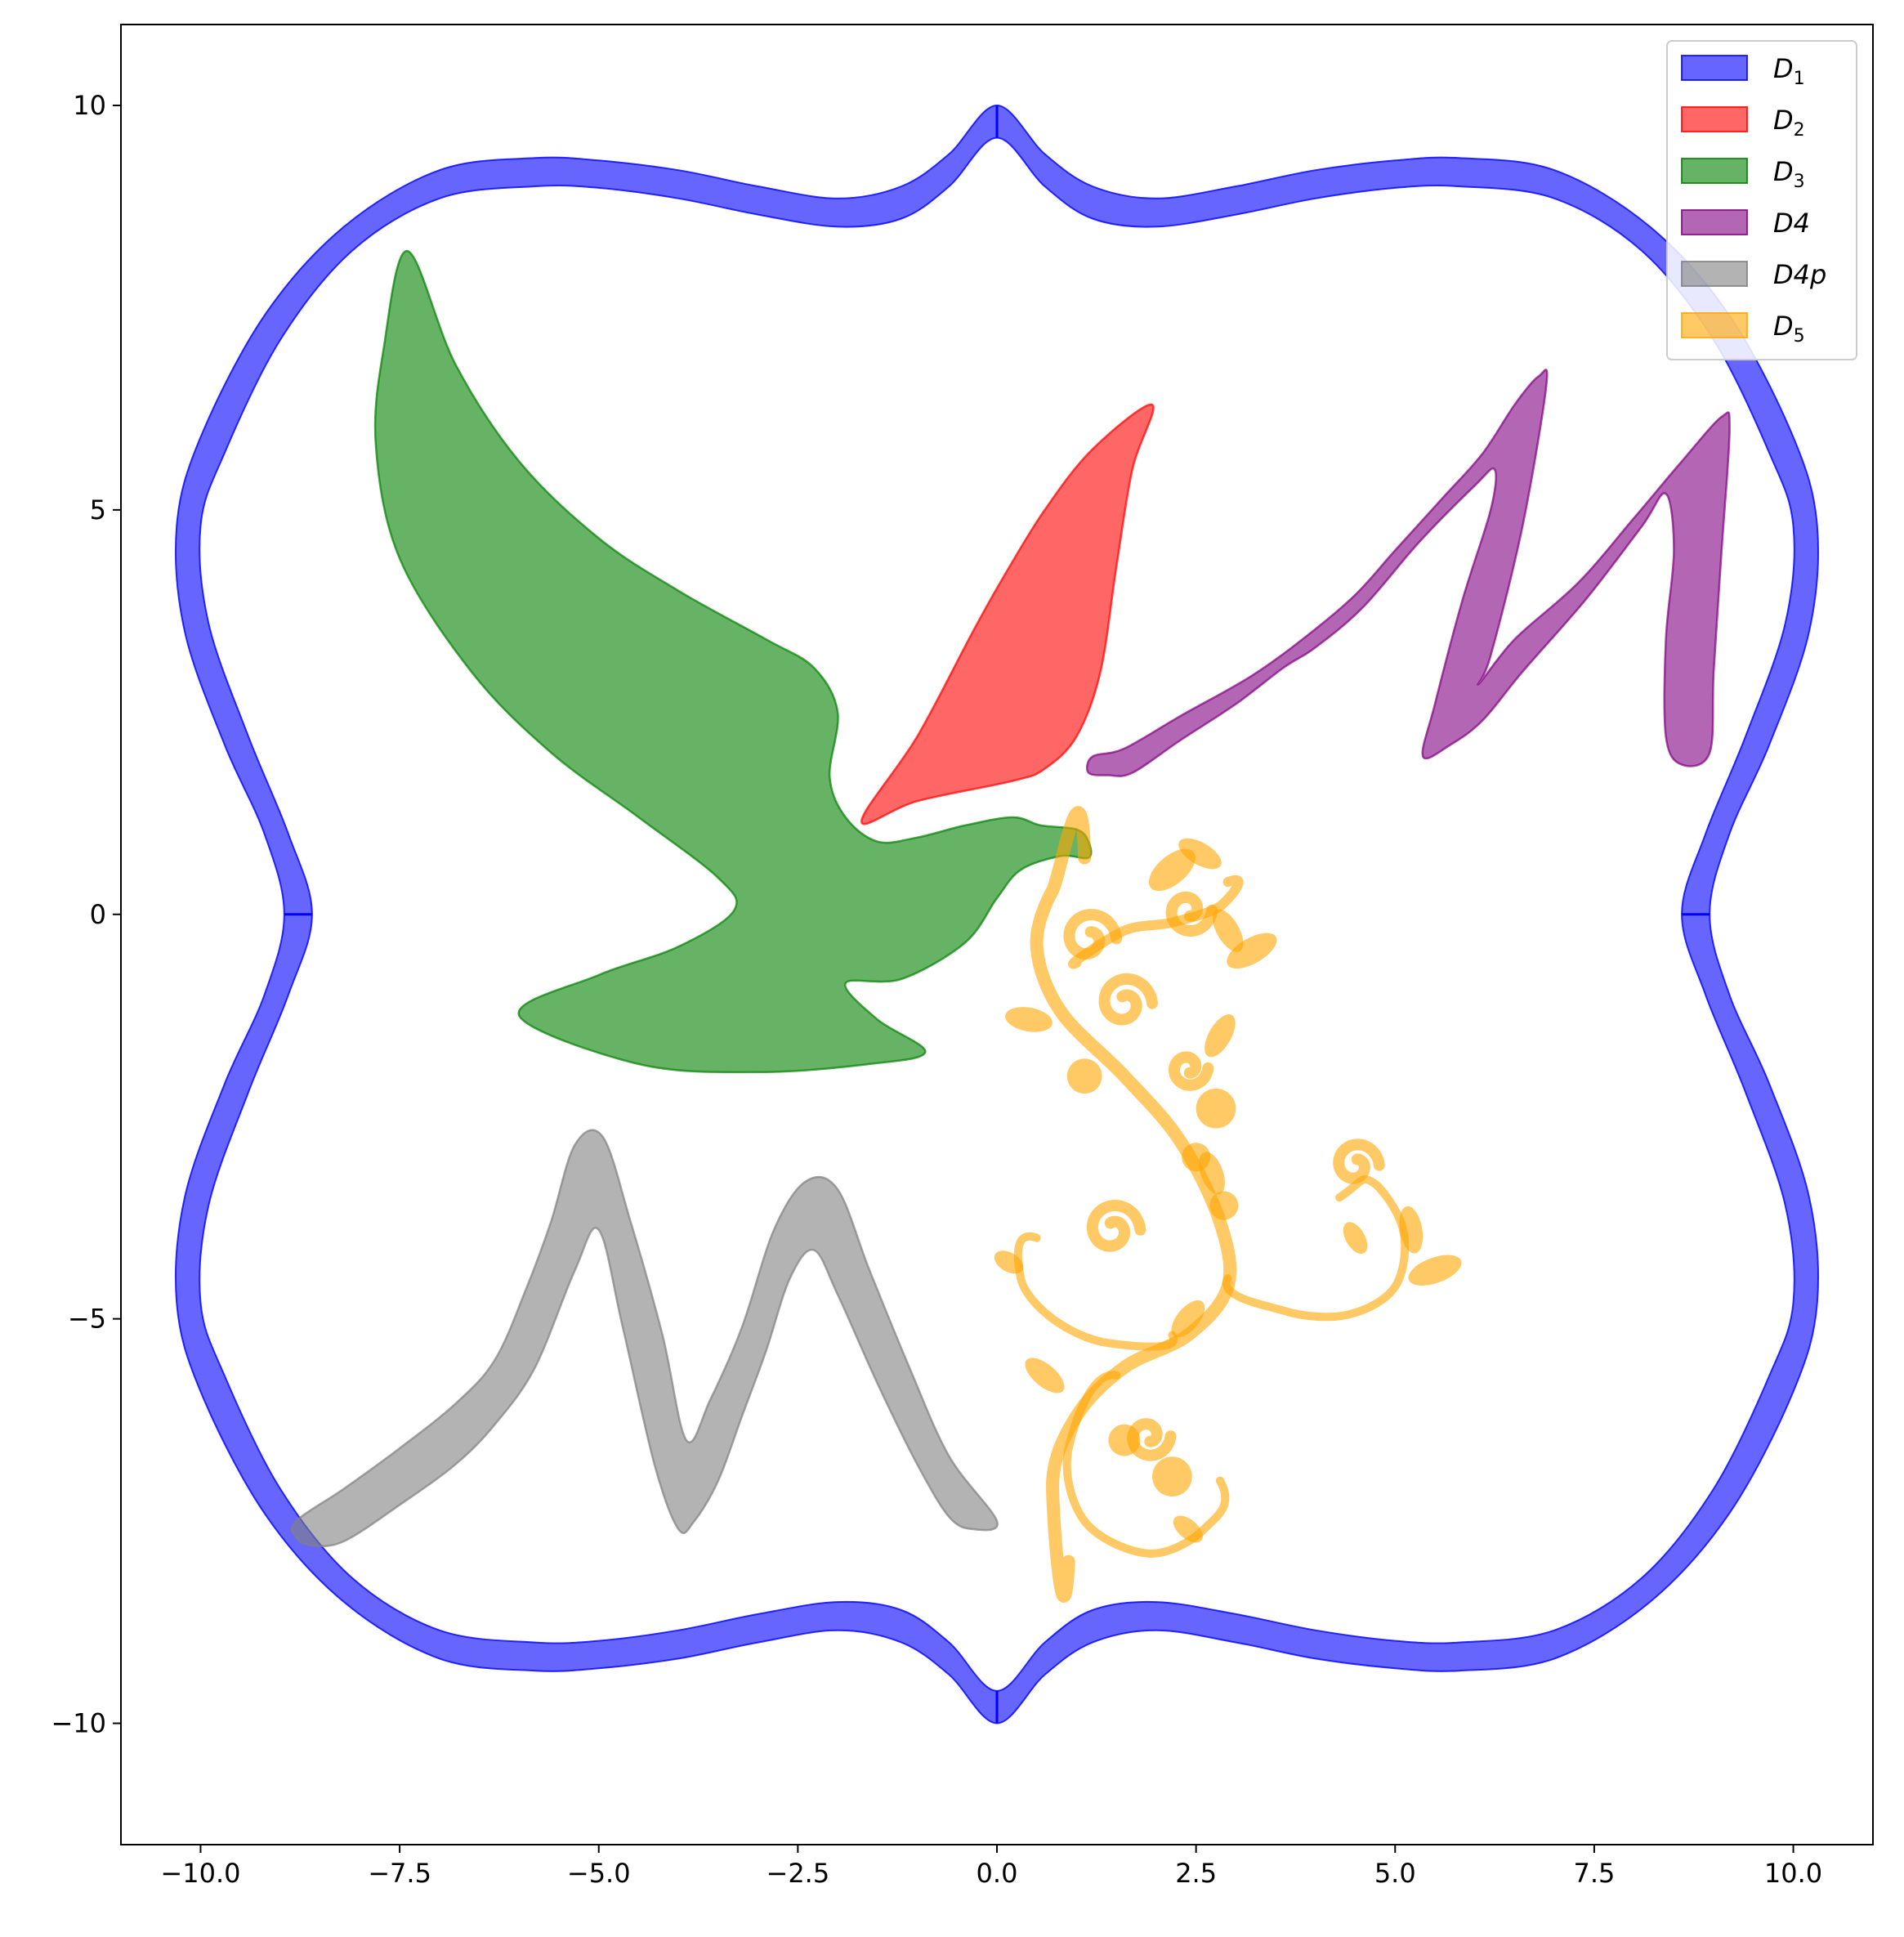  What do you see at coordinates (1196, 1873) in the screenshot?
I see `x-tick-label: 2.5` at bounding box center [1196, 1873].